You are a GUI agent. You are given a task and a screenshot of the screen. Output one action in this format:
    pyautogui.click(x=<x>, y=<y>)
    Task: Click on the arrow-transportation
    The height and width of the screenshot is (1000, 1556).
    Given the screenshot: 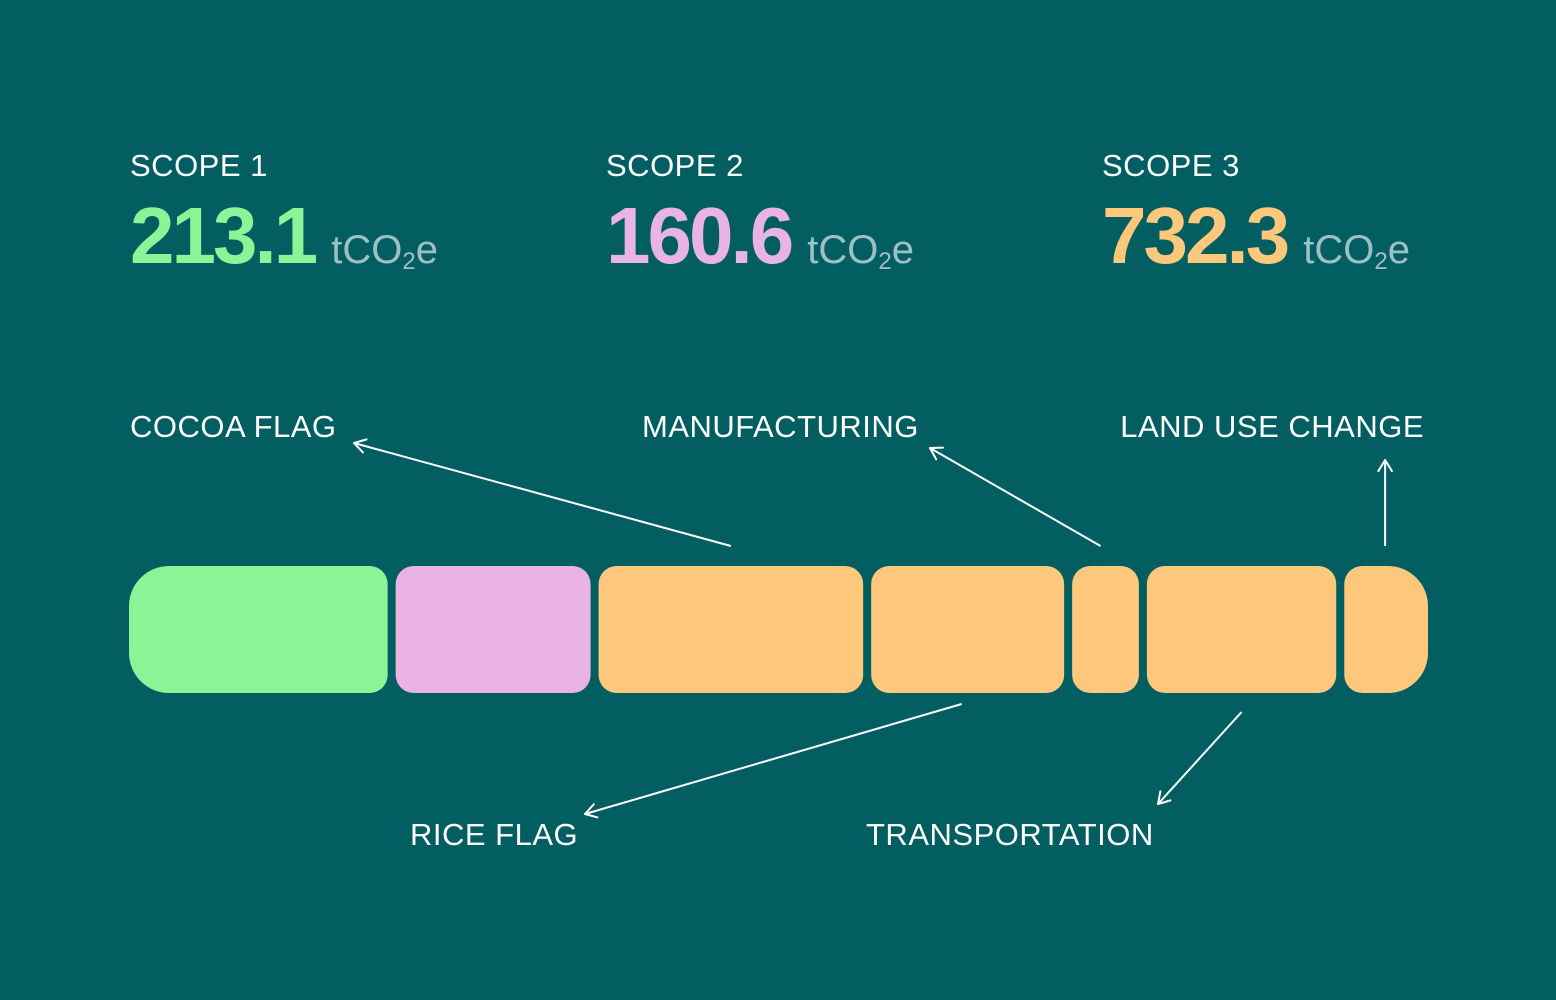 What is the action you would take?
    pyautogui.click(x=1200, y=758)
    